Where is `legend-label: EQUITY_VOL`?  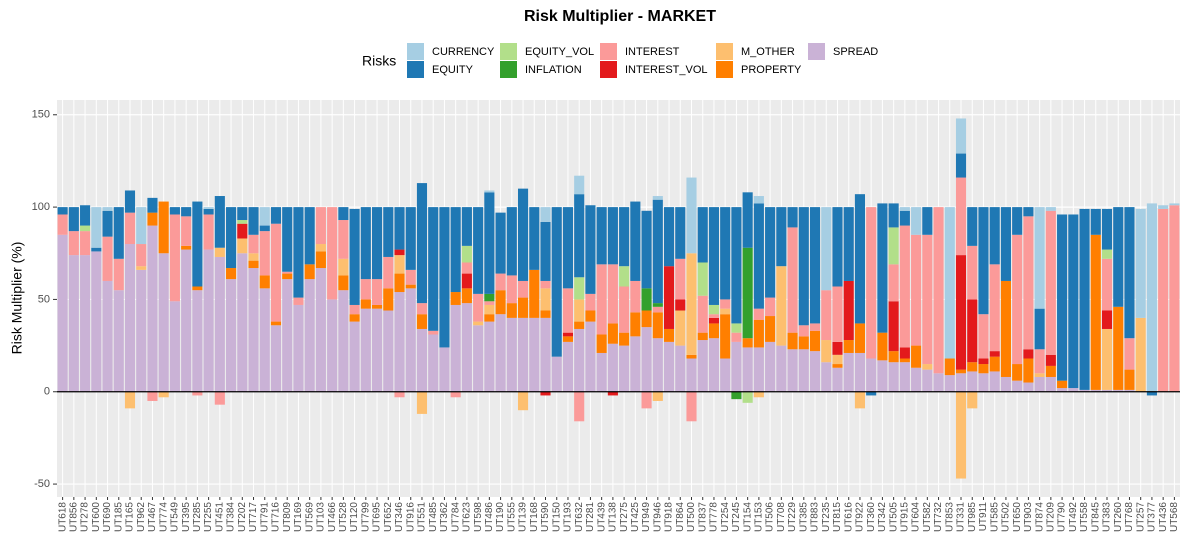 legend-label: EQUITY_VOL is located at coordinates (559, 52).